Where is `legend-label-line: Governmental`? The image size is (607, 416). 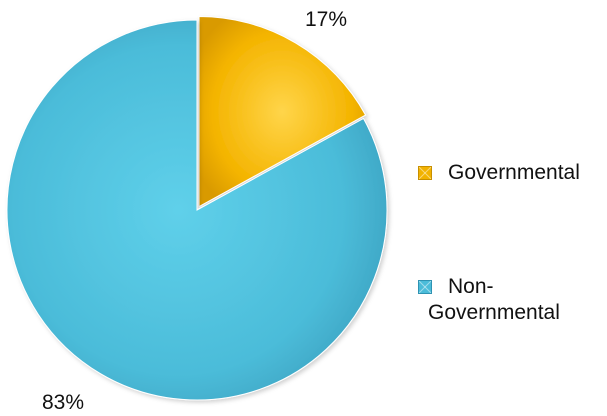 legend-label-line: Governmental is located at coordinates (494, 312).